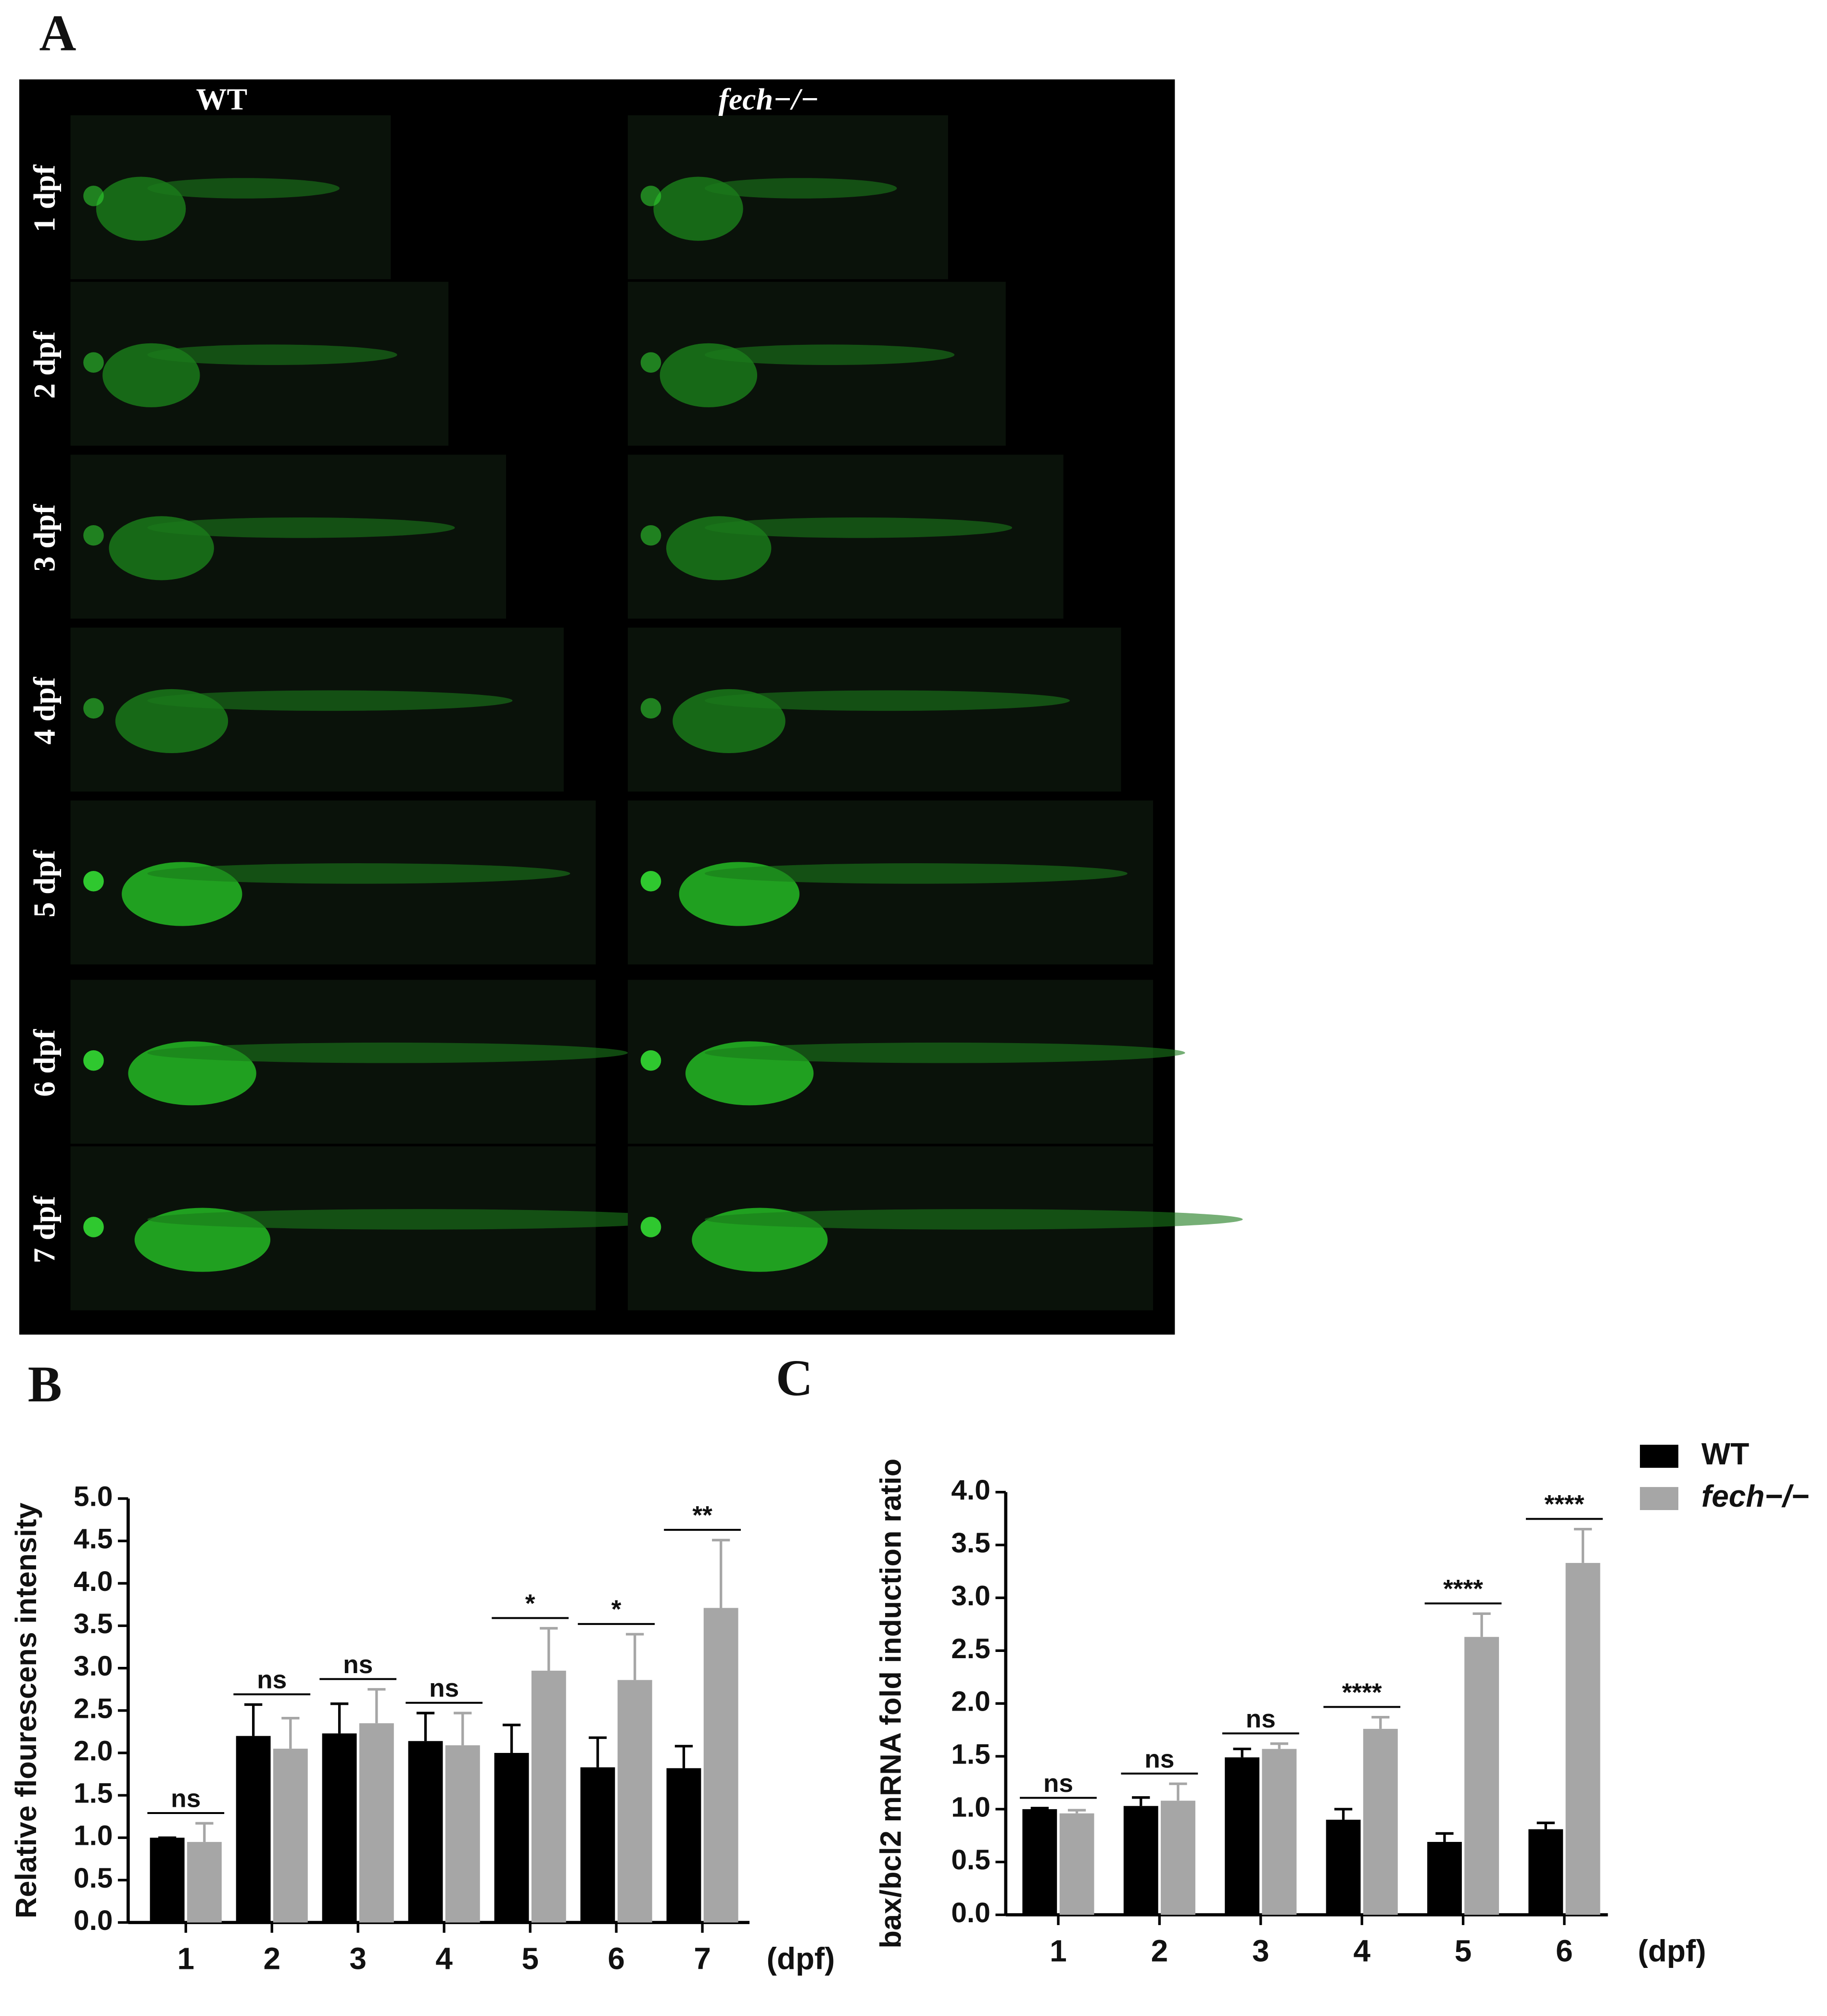 The width and height of the screenshot is (1827, 2016). What do you see at coordinates (93, 1624) in the screenshot?
I see `y-tick-label: 3.5` at bounding box center [93, 1624].